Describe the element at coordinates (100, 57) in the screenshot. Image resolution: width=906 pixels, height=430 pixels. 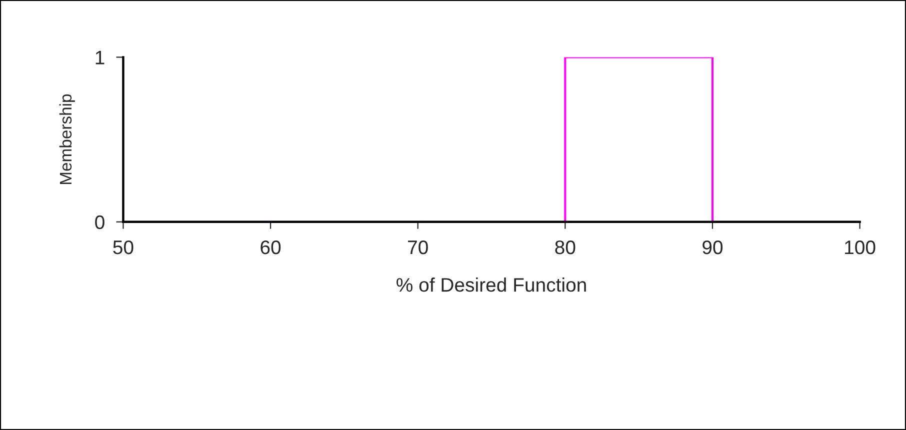
I see `y-tick-label: 1` at that location.